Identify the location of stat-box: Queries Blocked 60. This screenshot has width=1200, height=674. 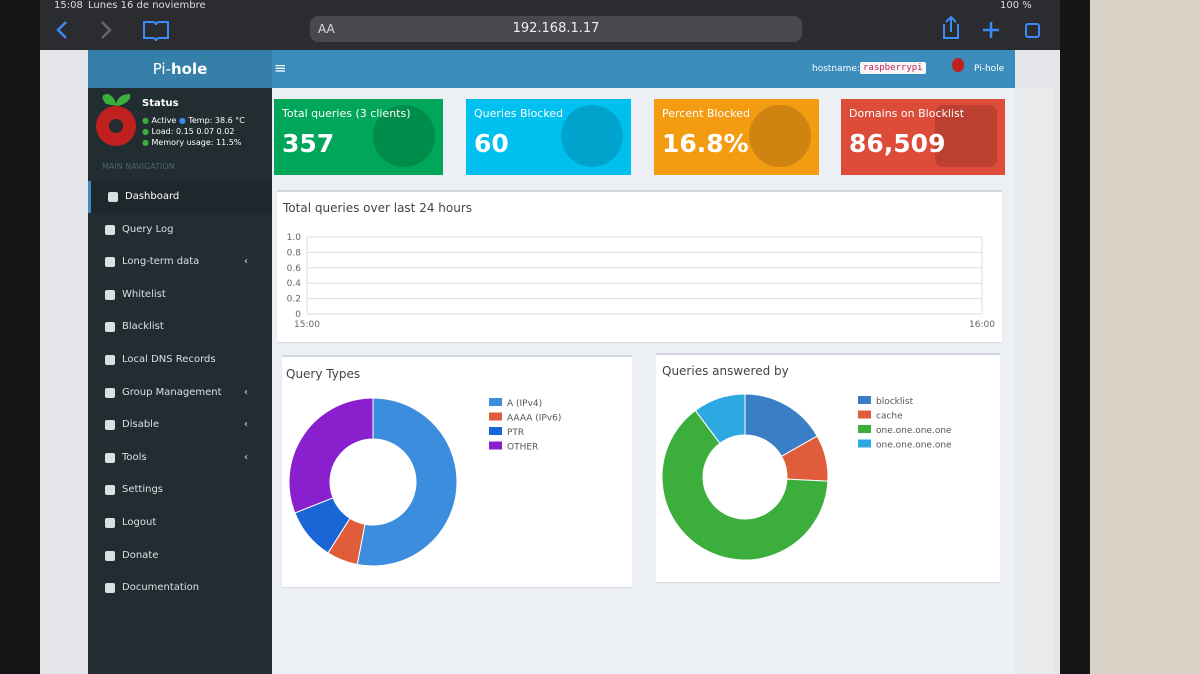
(548, 137).